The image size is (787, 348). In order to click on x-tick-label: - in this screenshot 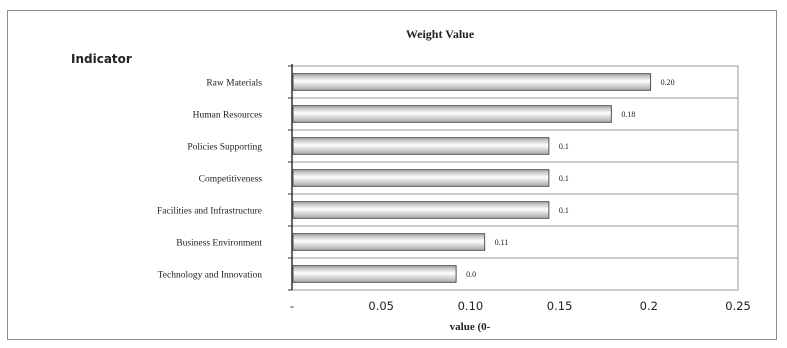, I will do `click(292, 306)`.